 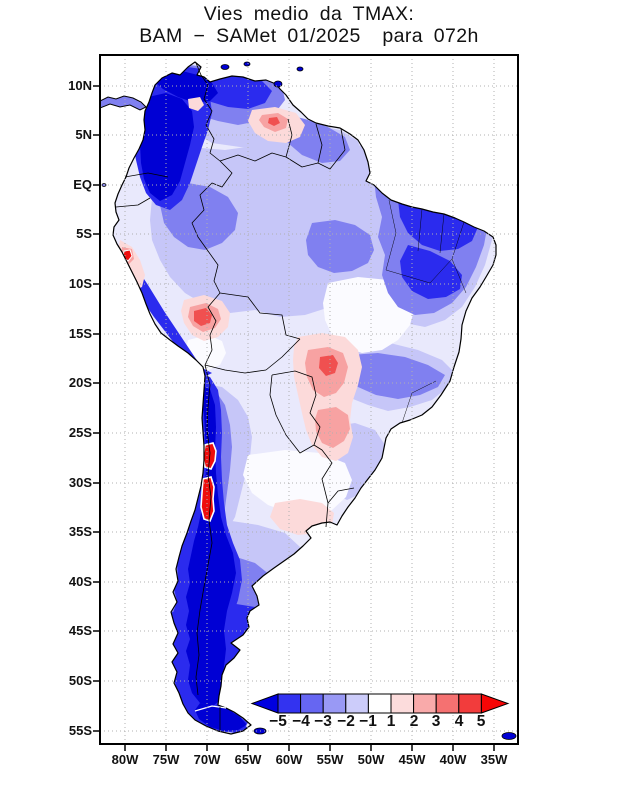 I want to click on lat-label: 30S, so click(x=80, y=482).